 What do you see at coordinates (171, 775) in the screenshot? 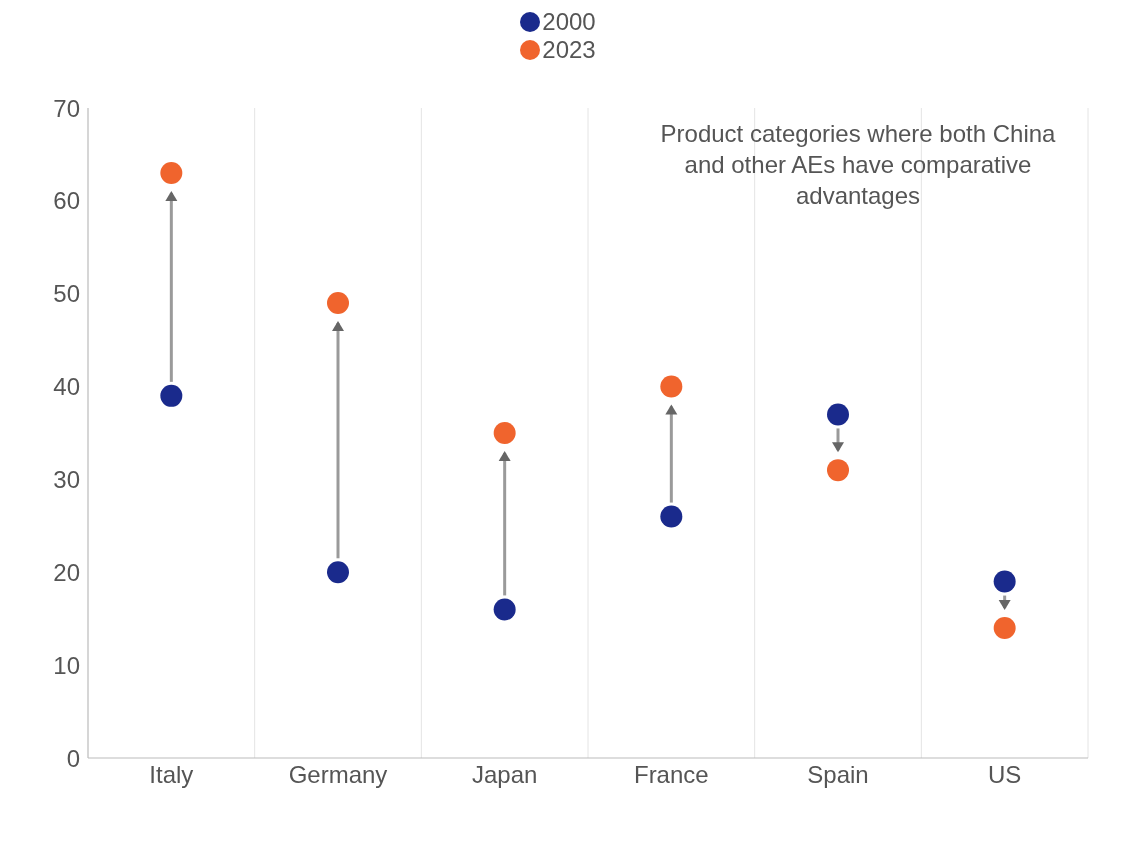
I see `x-tick-label: Italy` at bounding box center [171, 775].